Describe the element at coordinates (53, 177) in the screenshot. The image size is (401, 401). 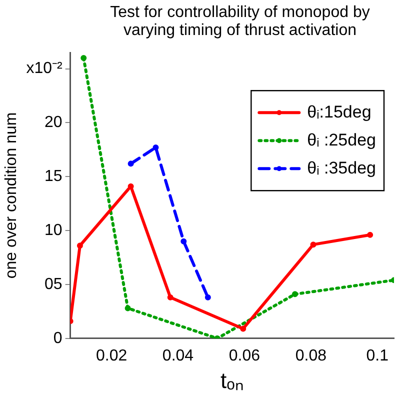
I see `y-tick-label: 15` at that location.